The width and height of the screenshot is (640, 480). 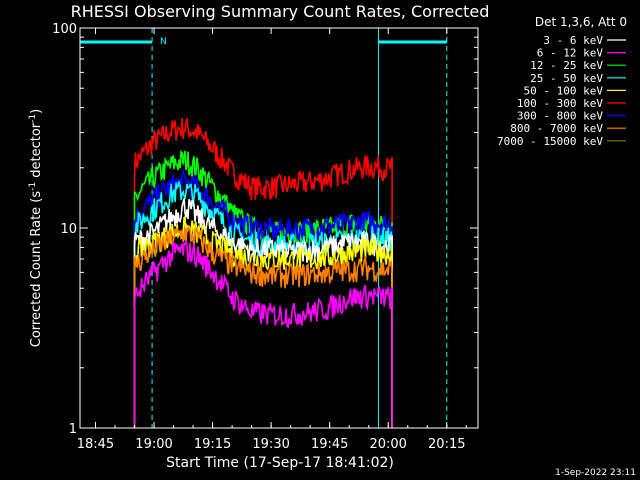 What do you see at coordinates (280, 463) in the screenshot?
I see `x-axis-label: Start Time (17-Sep-17 18:41:02)` at bounding box center [280, 463].